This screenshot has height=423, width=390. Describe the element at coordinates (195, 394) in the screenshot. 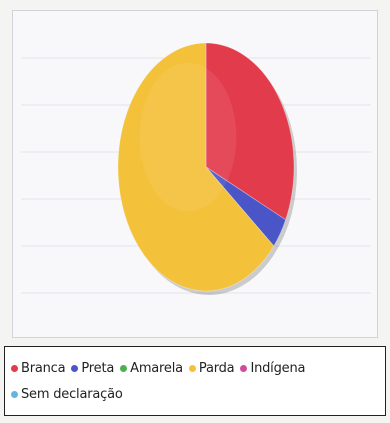

I see `legend-row-2: Sem declaração` at that location.